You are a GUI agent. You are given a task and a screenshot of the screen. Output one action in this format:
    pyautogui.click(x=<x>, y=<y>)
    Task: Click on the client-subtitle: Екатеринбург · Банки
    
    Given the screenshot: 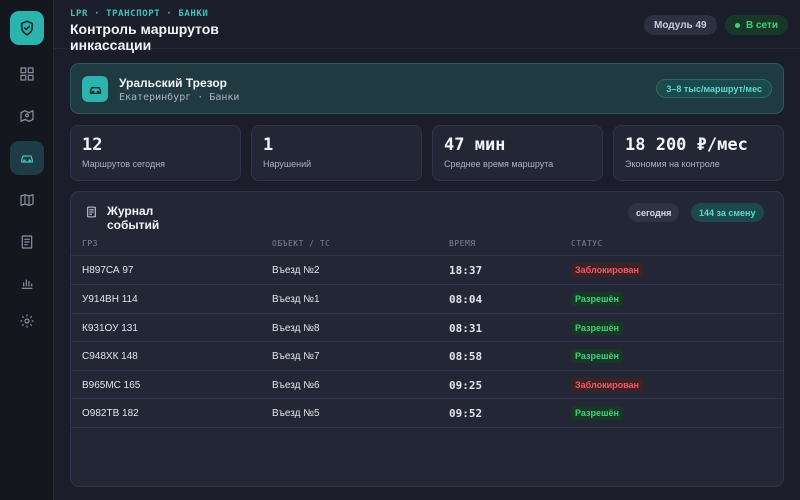 What is the action you would take?
    pyautogui.click(x=179, y=97)
    